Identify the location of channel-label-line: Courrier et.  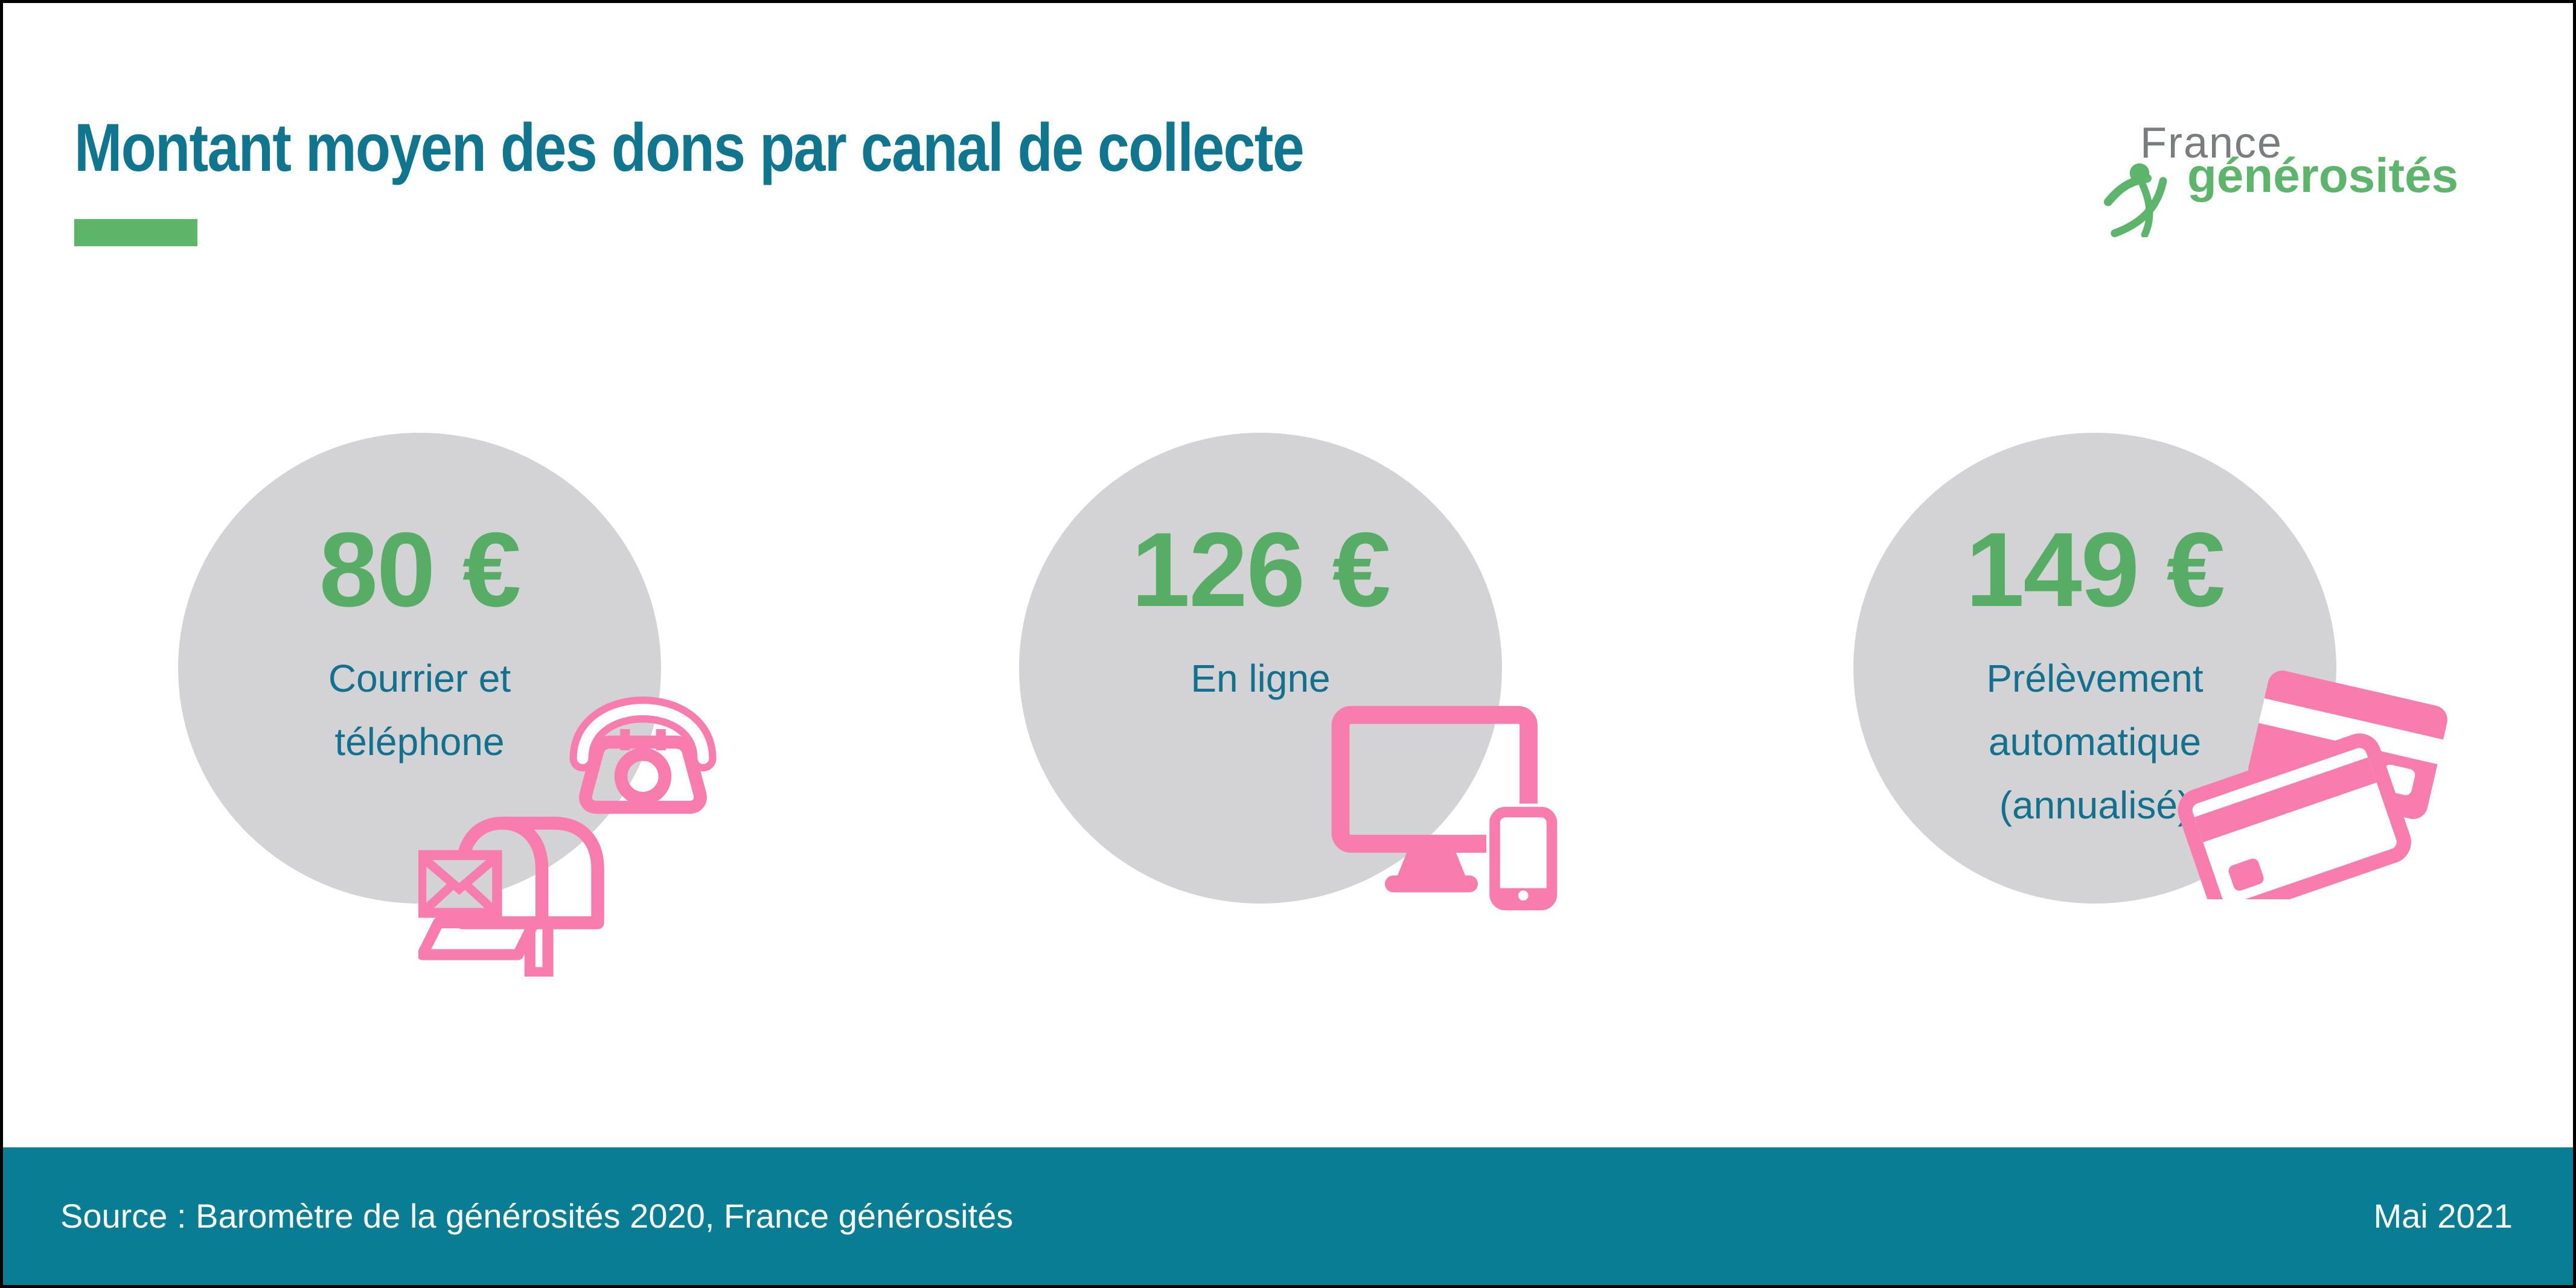
(420, 678).